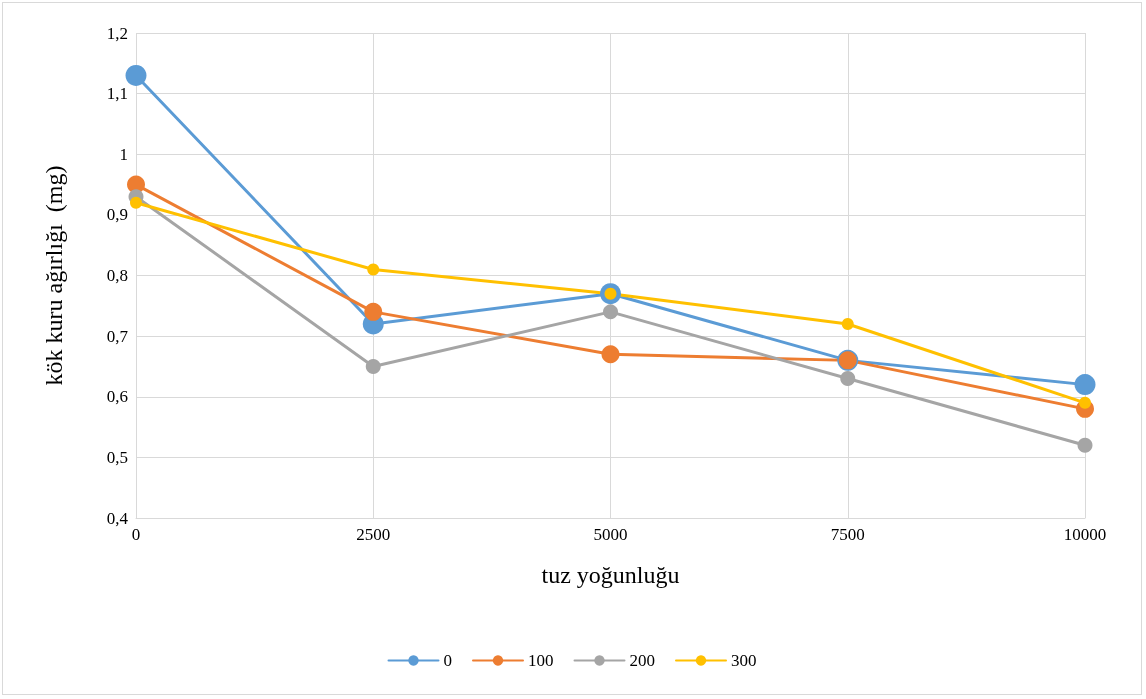 Image resolution: width=1146 pixels, height=699 pixels. What do you see at coordinates (541, 660) in the screenshot?
I see `legend-label: 100` at bounding box center [541, 660].